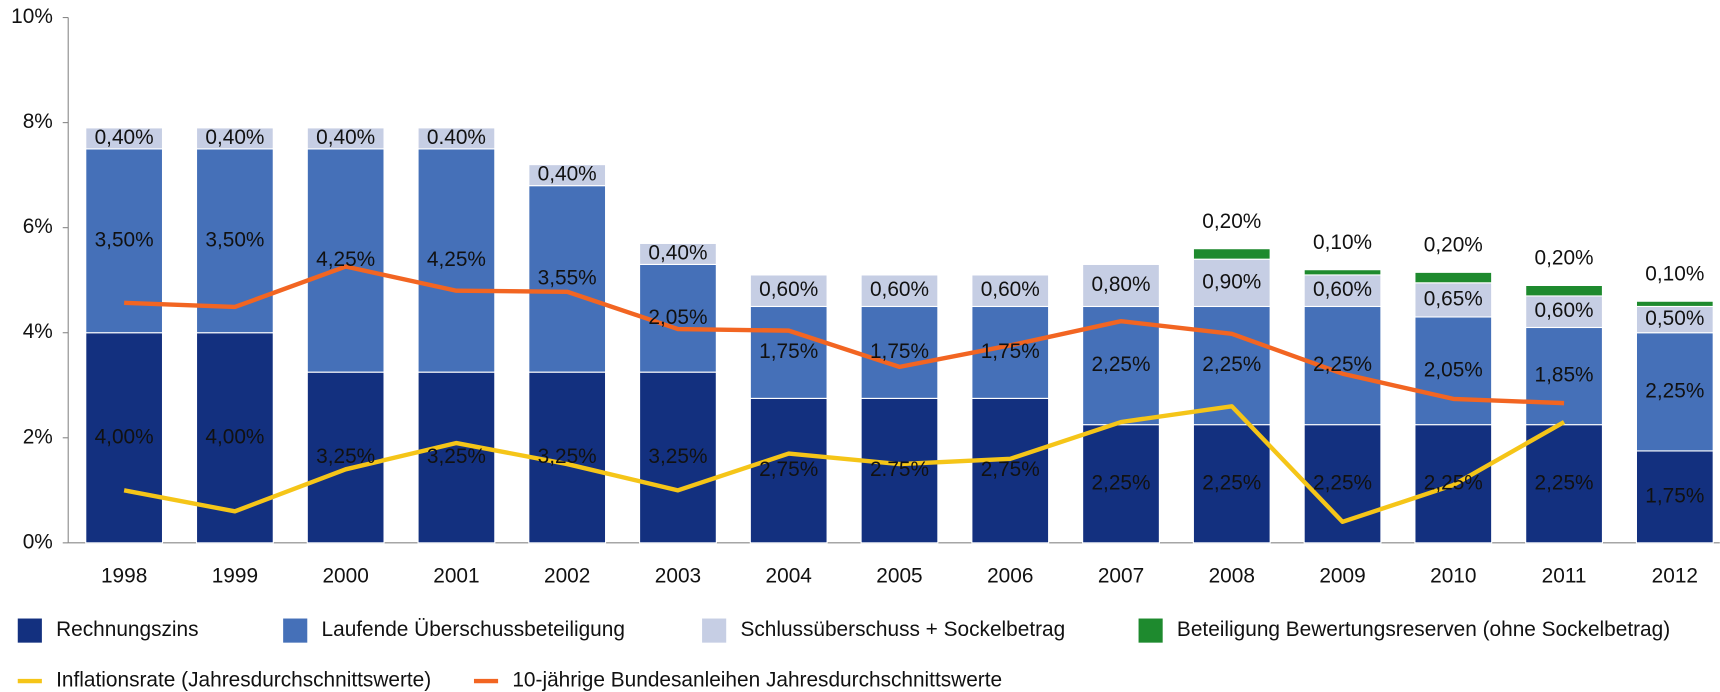 The height and width of the screenshot is (692, 1720). I want to click on y-tick-label: 8%, so click(38, 121).